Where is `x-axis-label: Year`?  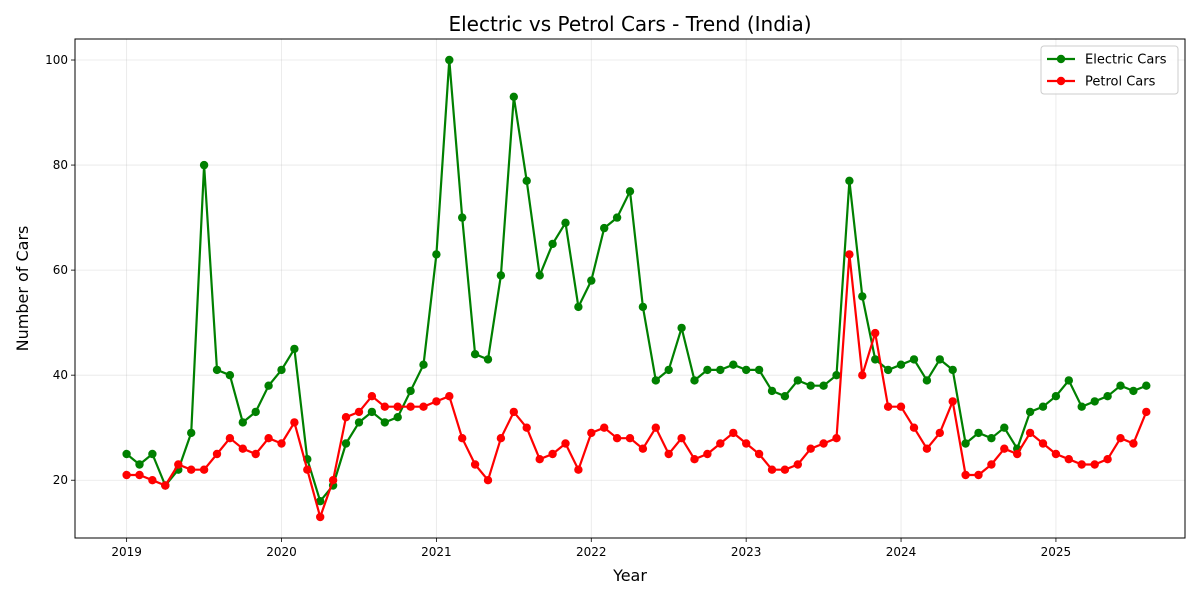
x-axis-label: Year is located at coordinates (629, 575).